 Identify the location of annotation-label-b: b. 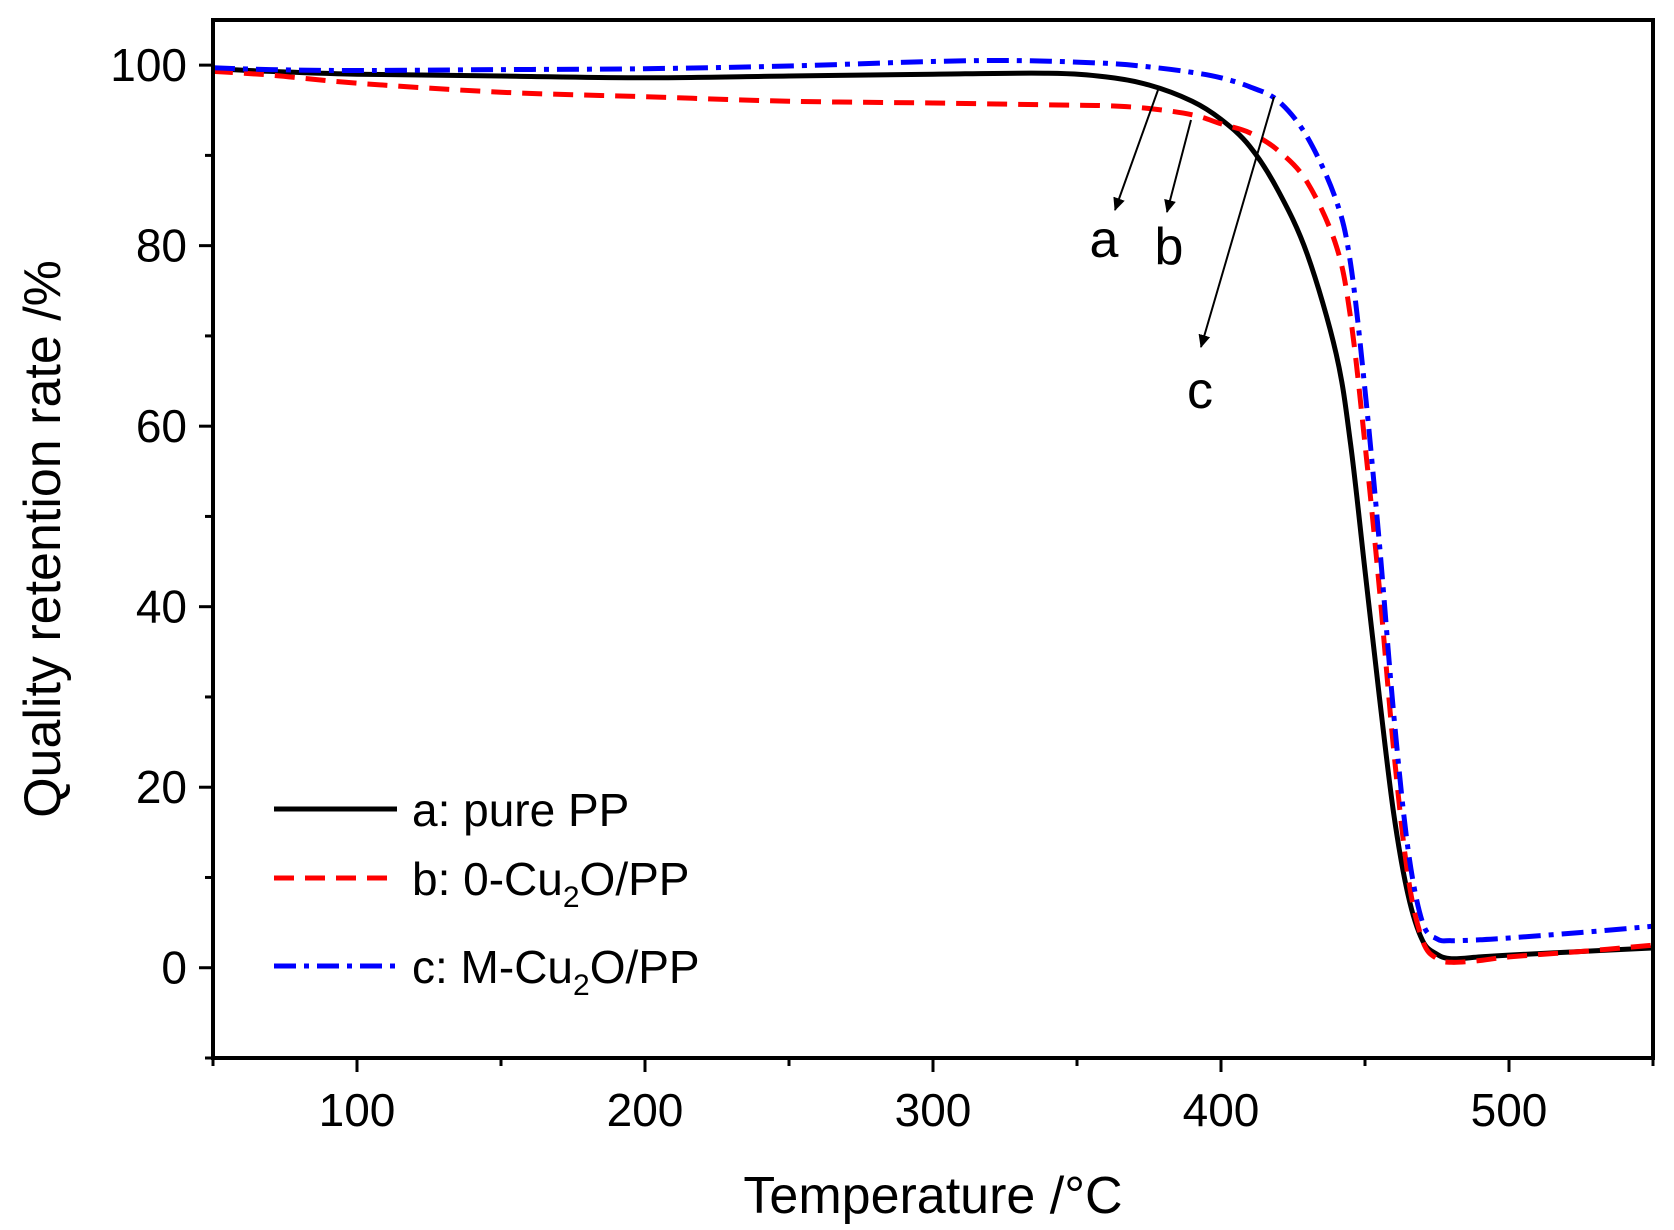
(1169, 247).